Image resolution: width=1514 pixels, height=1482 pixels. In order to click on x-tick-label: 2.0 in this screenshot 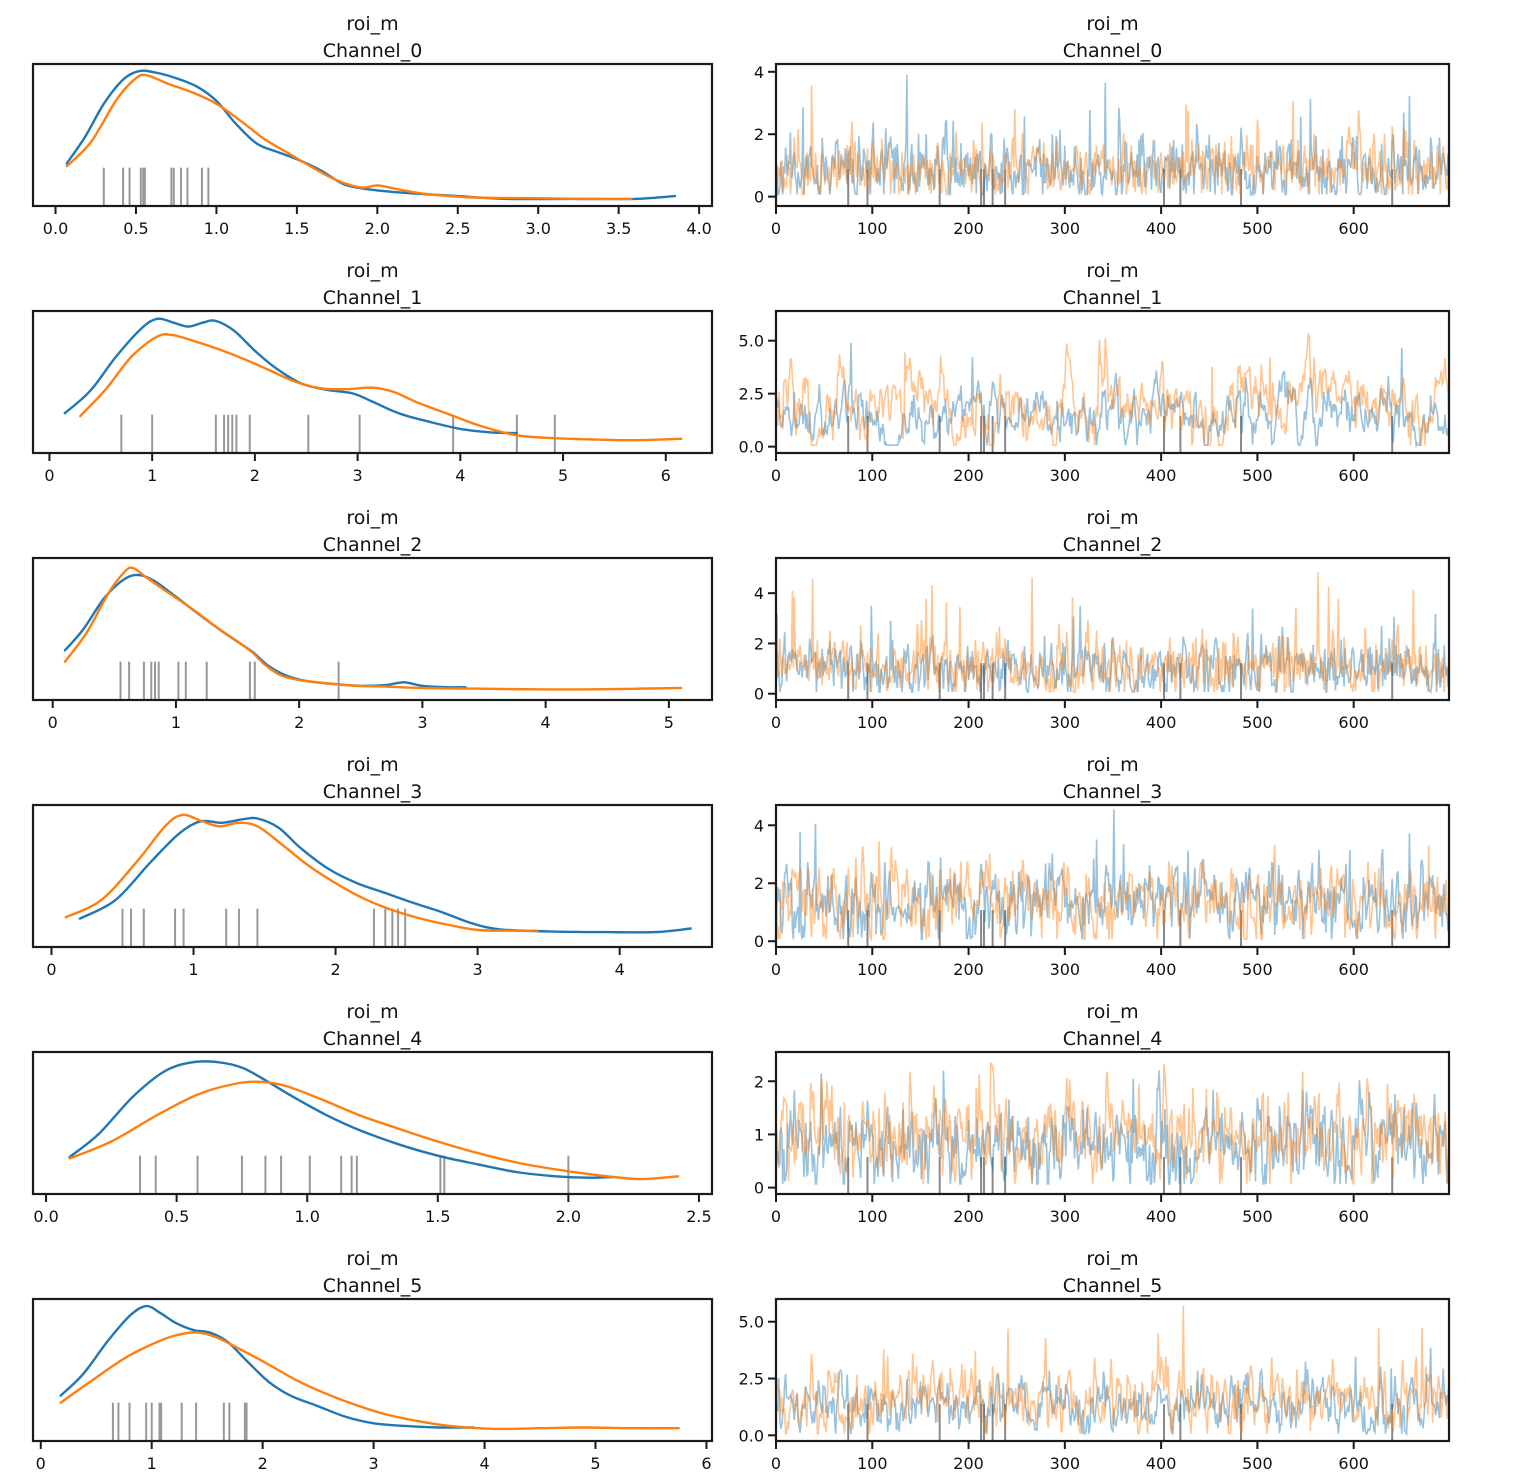, I will do `click(377, 228)`.